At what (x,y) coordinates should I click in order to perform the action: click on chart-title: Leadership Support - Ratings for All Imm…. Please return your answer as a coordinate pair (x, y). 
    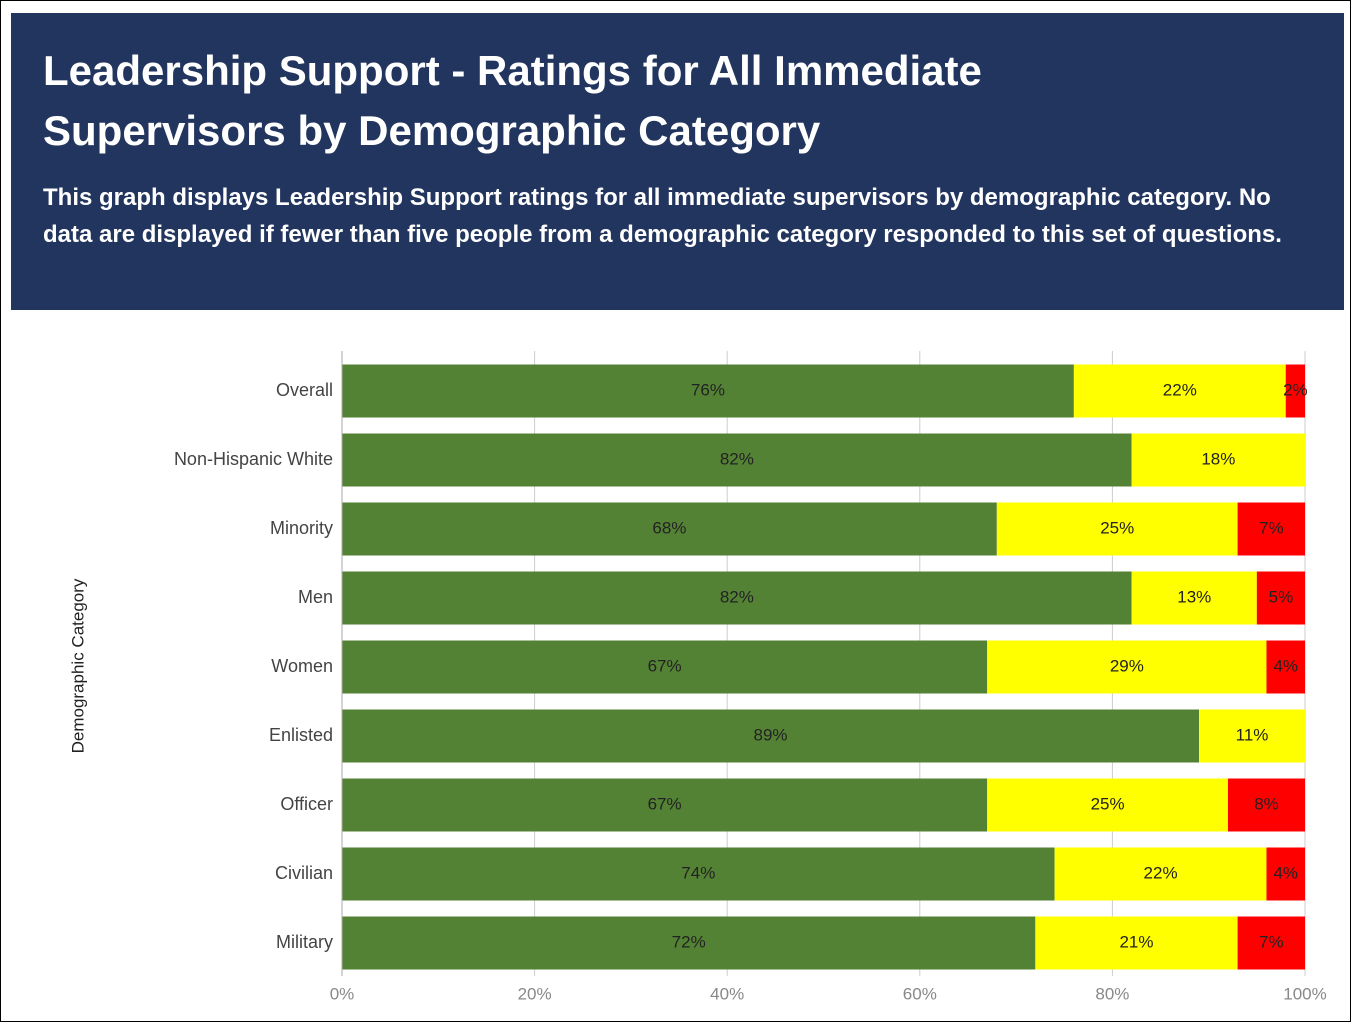
    Looking at the image, I should click on (512, 100).